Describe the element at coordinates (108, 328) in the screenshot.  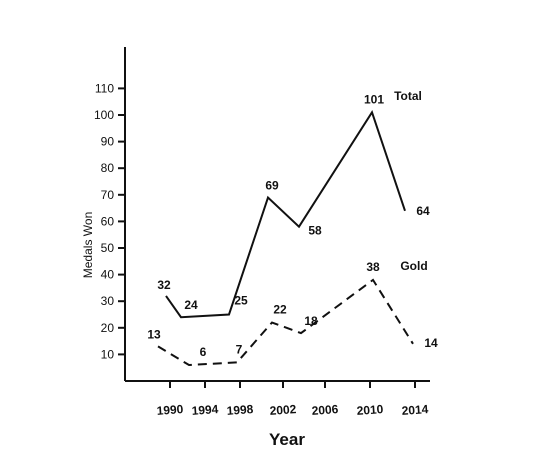
I see `y-tick-label: 20` at that location.